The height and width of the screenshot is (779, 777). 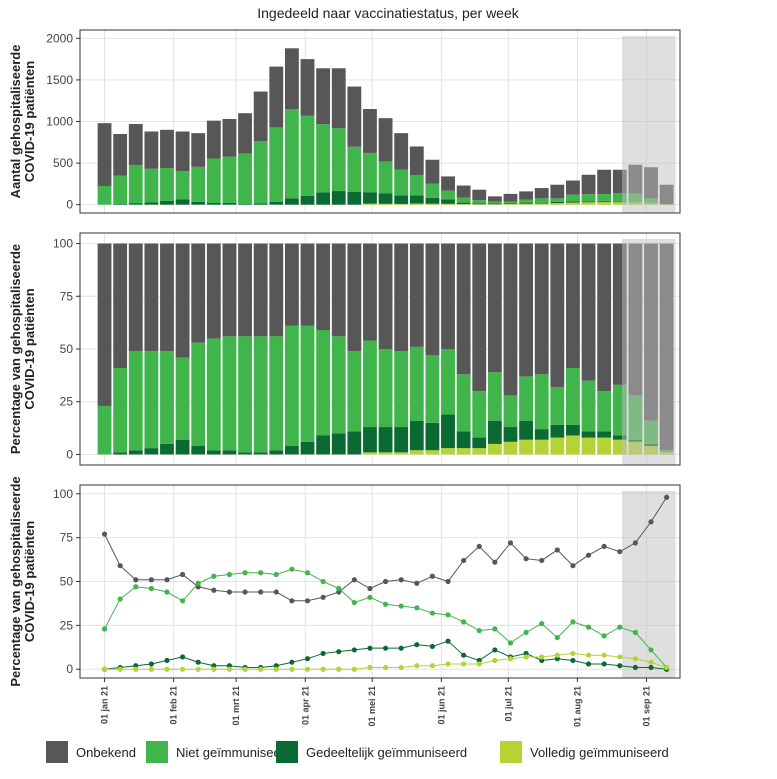 What do you see at coordinates (106, 752) in the screenshot?
I see `legend-label: Onbekend` at bounding box center [106, 752].